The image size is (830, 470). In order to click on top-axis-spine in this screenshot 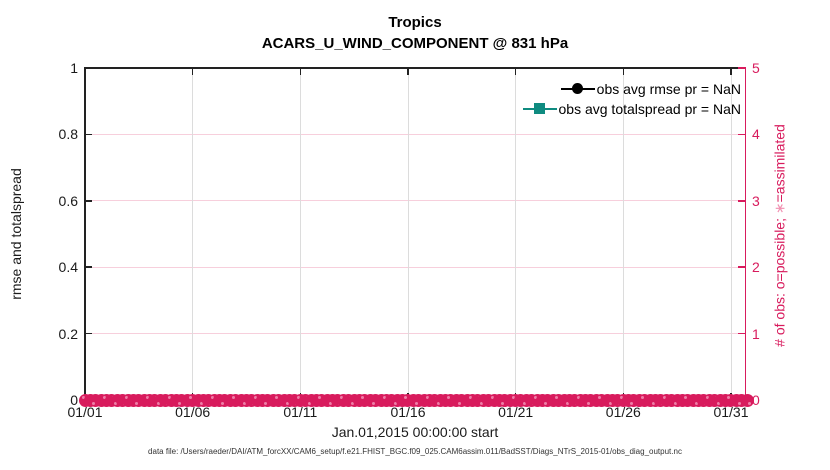, I will do `click(415, 68)`.